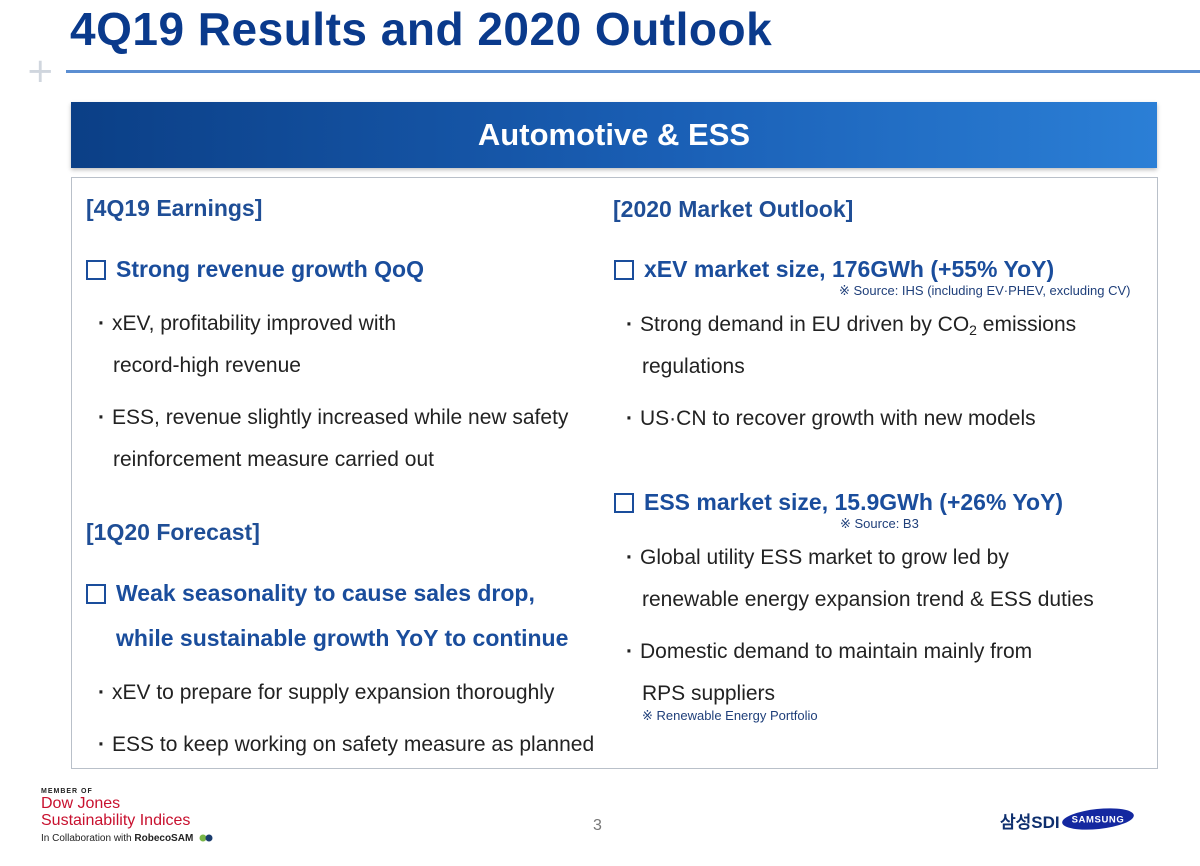 Image resolution: width=1200 pixels, height=866 pixels. What do you see at coordinates (270, 269) in the screenshot?
I see `earnings-headline-text: Strong revenue growth QoQ` at bounding box center [270, 269].